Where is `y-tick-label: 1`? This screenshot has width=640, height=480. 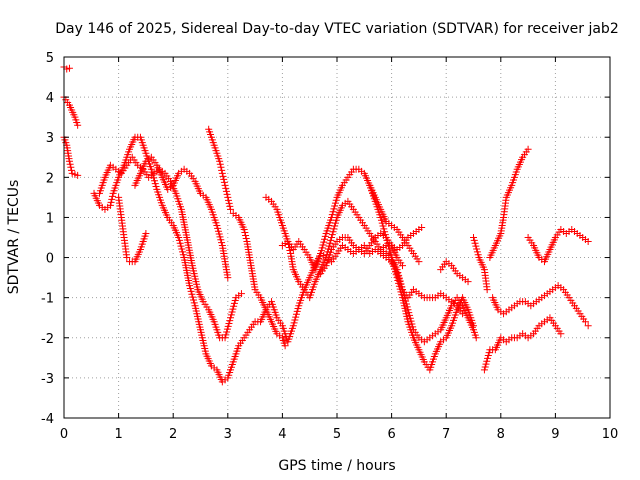
y-tick-label: 1 is located at coordinates (50, 218).